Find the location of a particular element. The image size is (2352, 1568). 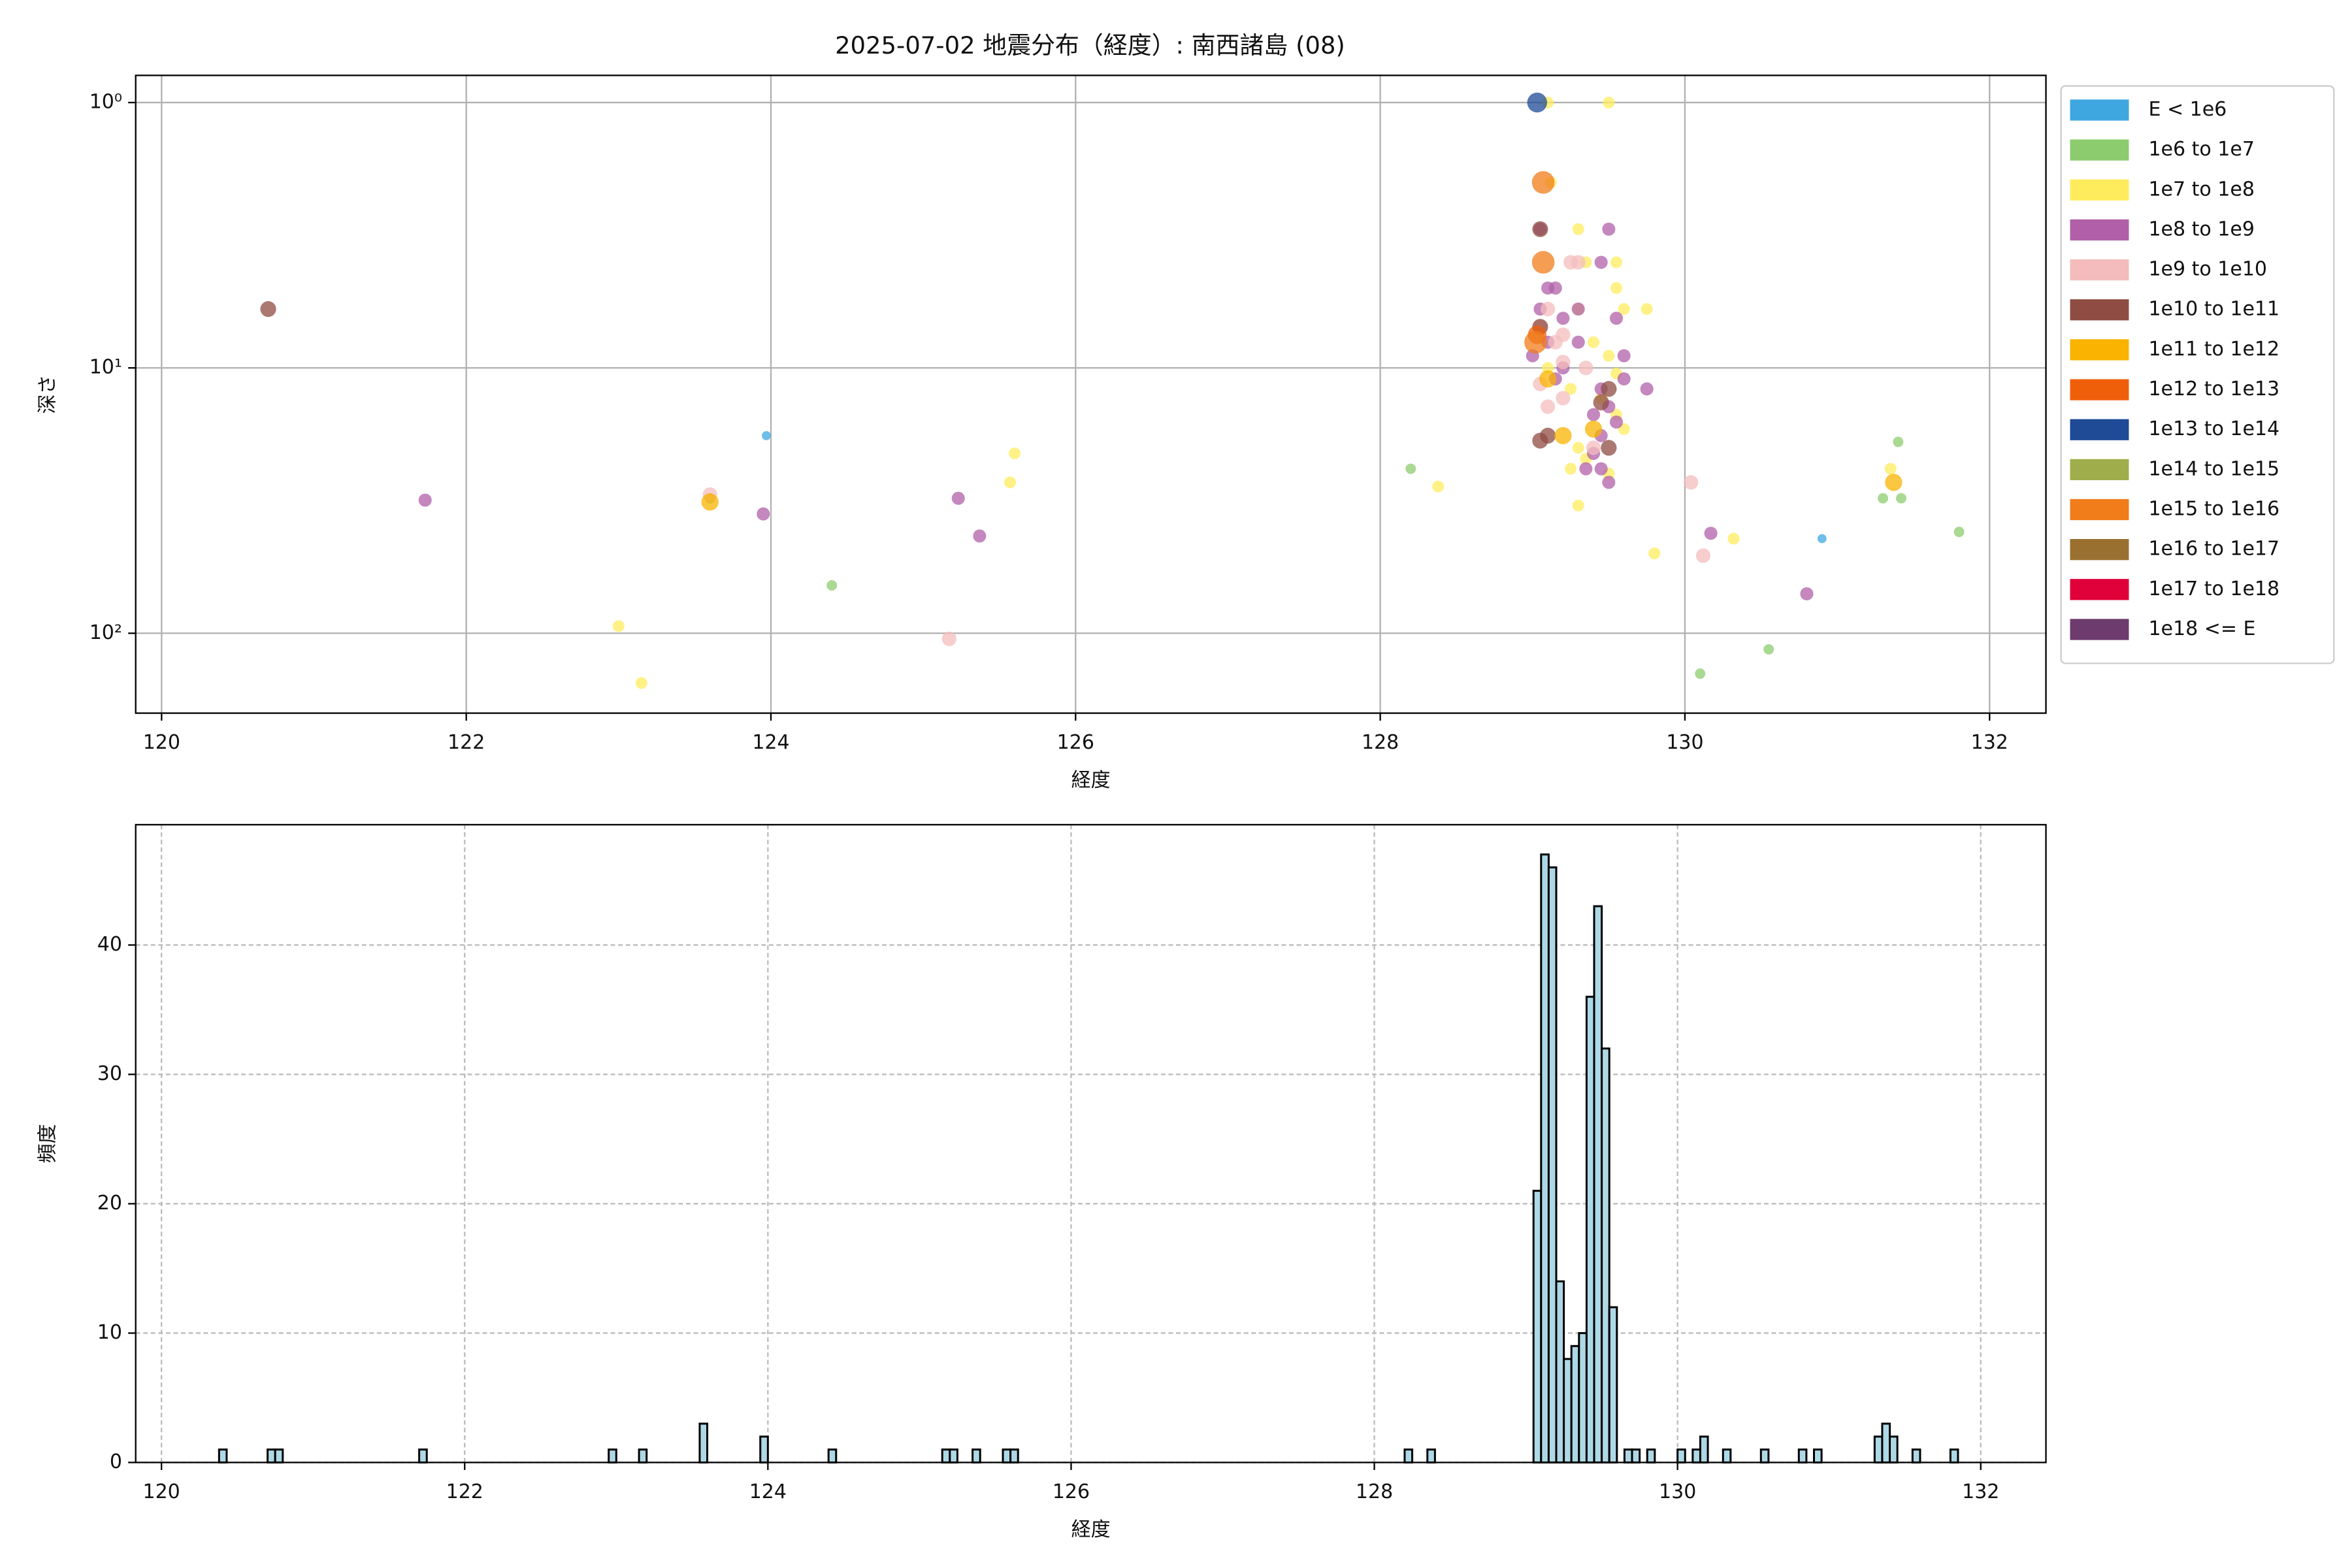

legend-label: 1e12 to 1e13 is located at coordinates (2213, 389).